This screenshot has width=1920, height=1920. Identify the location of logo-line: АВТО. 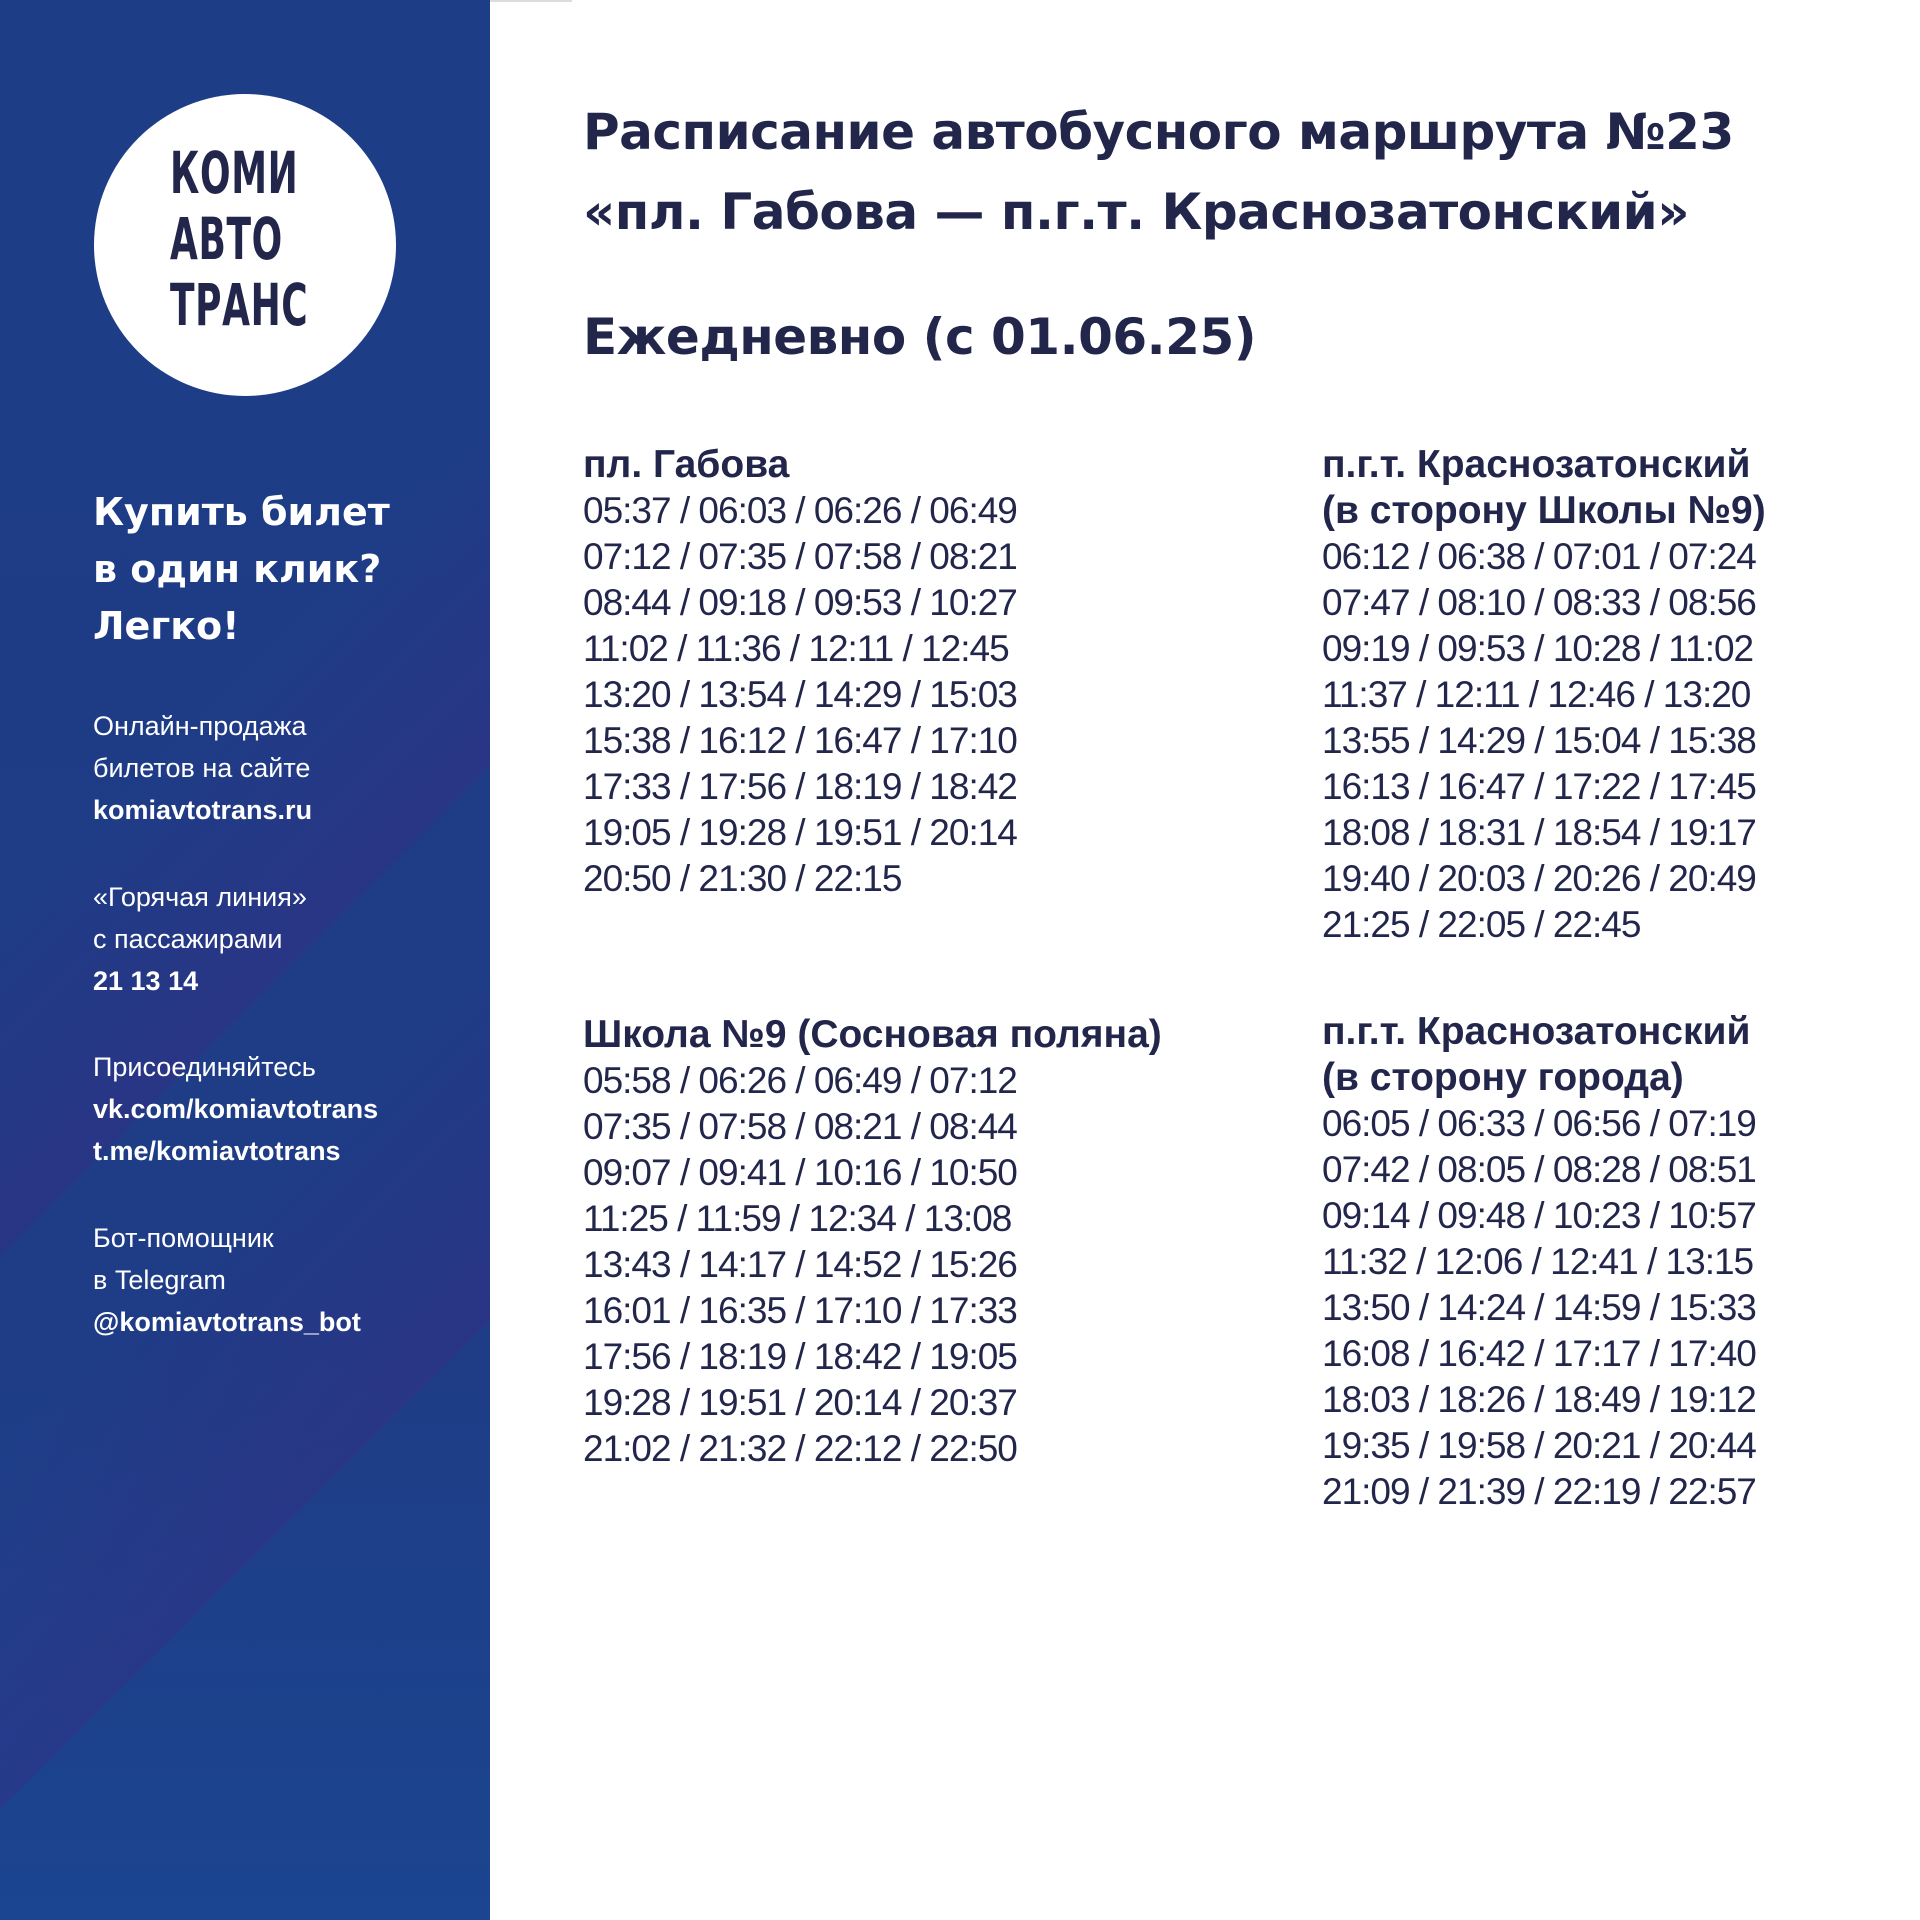
(226, 239).